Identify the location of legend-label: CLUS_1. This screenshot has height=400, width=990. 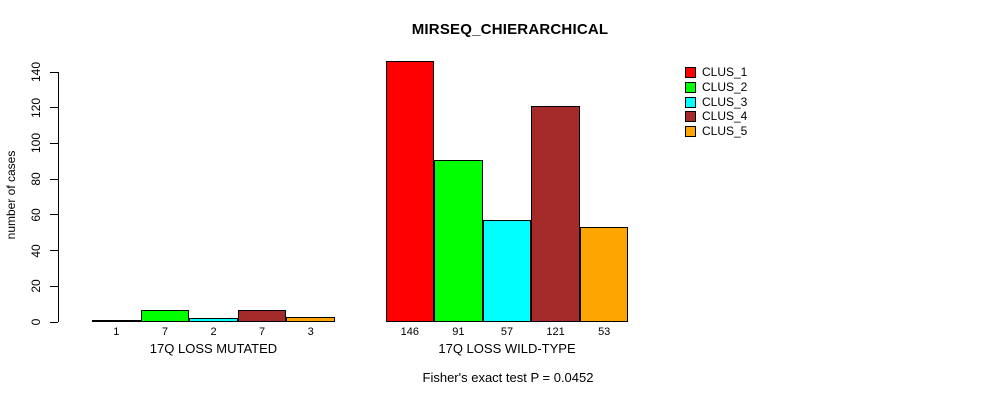
(725, 72).